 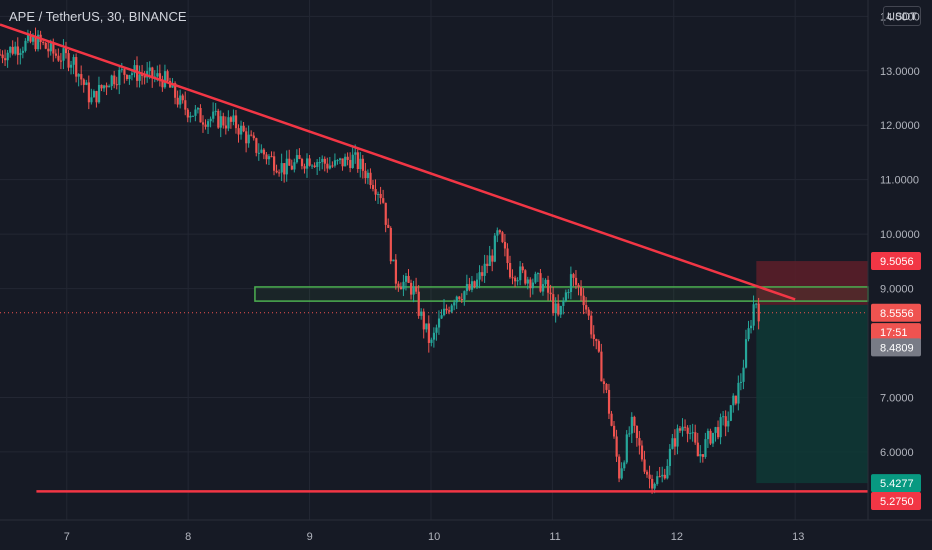 I want to click on x-tick-label: 10, so click(x=434, y=537).